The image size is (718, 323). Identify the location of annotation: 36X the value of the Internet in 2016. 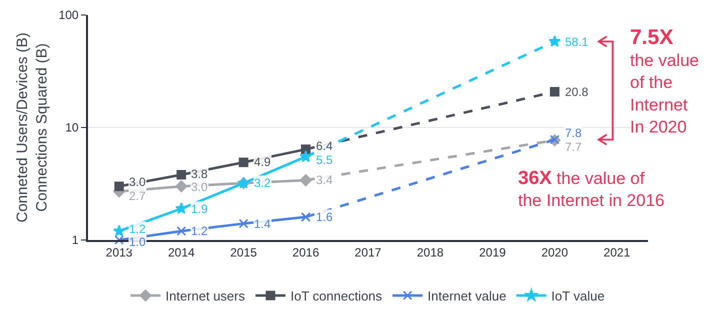
(591, 189).